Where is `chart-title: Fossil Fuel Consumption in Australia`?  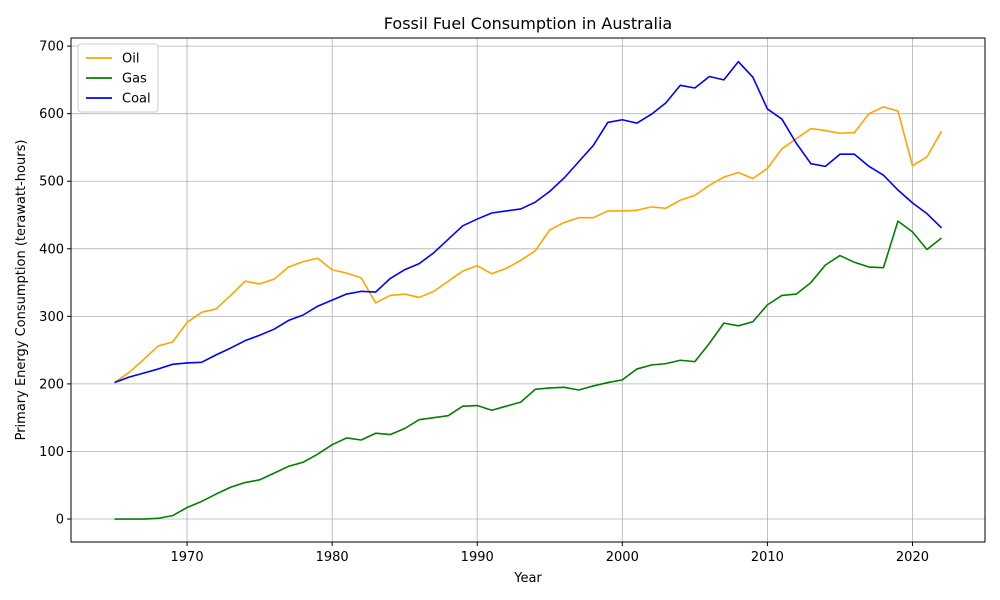
chart-title: Fossil Fuel Consumption in Australia is located at coordinates (528, 23).